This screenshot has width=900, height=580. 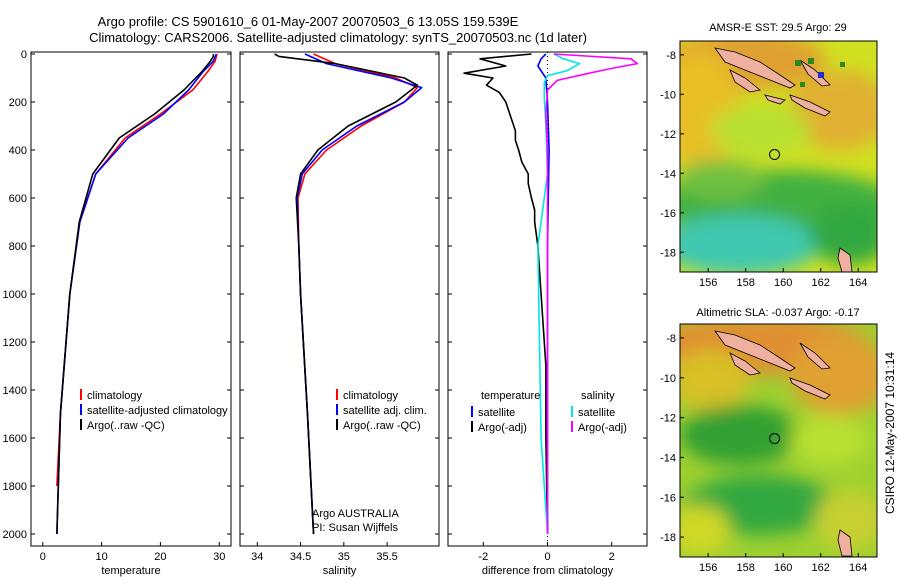 I want to click on y-tick-label: 600, so click(x=18, y=199).